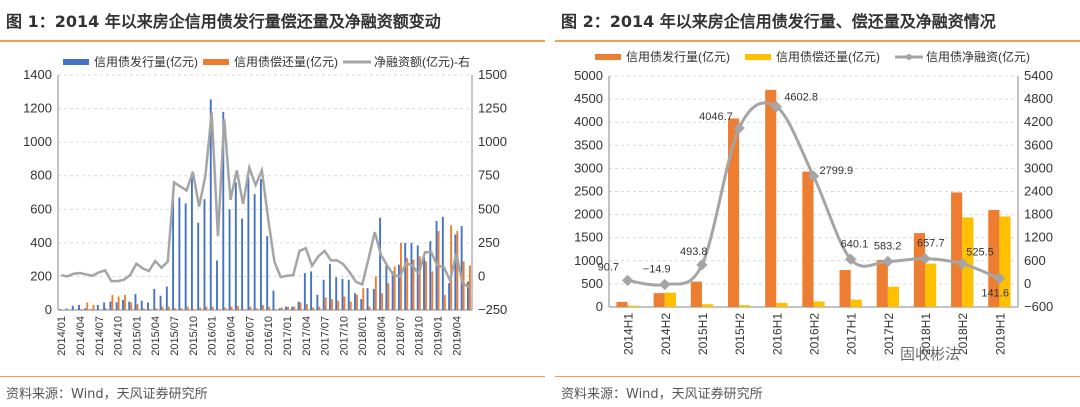 The height and width of the screenshot is (407, 1080). What do you see at coordinates (41, 208) in the screenshot?
I see `y-tick-label: 600` at bounding box center [41, 208].